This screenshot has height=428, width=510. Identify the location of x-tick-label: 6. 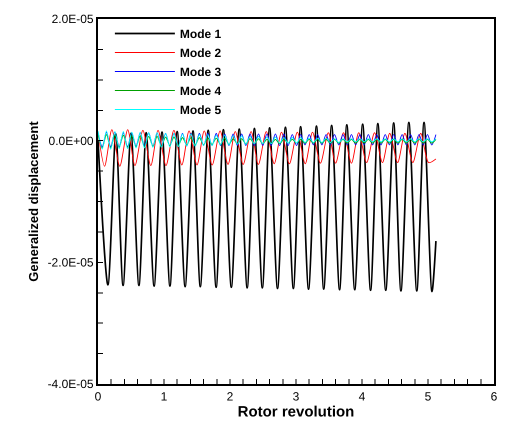
(494, 396).